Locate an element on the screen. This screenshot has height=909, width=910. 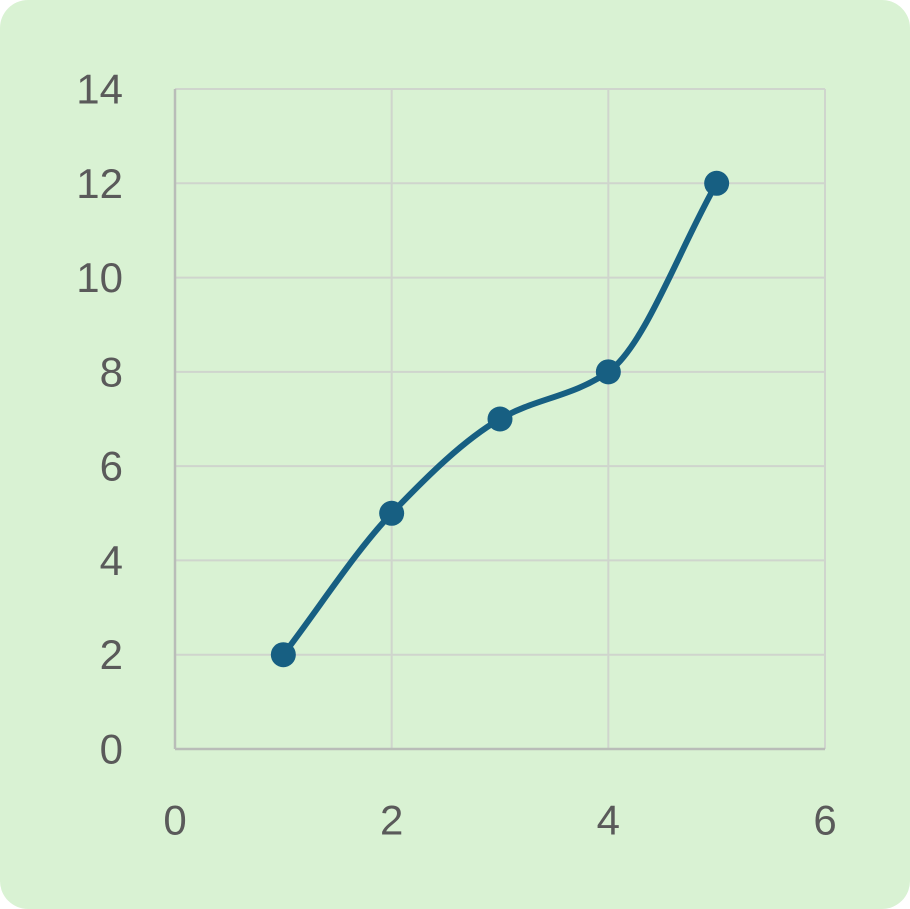
y-tick-label: 8 is located at coordinates (111, 371).